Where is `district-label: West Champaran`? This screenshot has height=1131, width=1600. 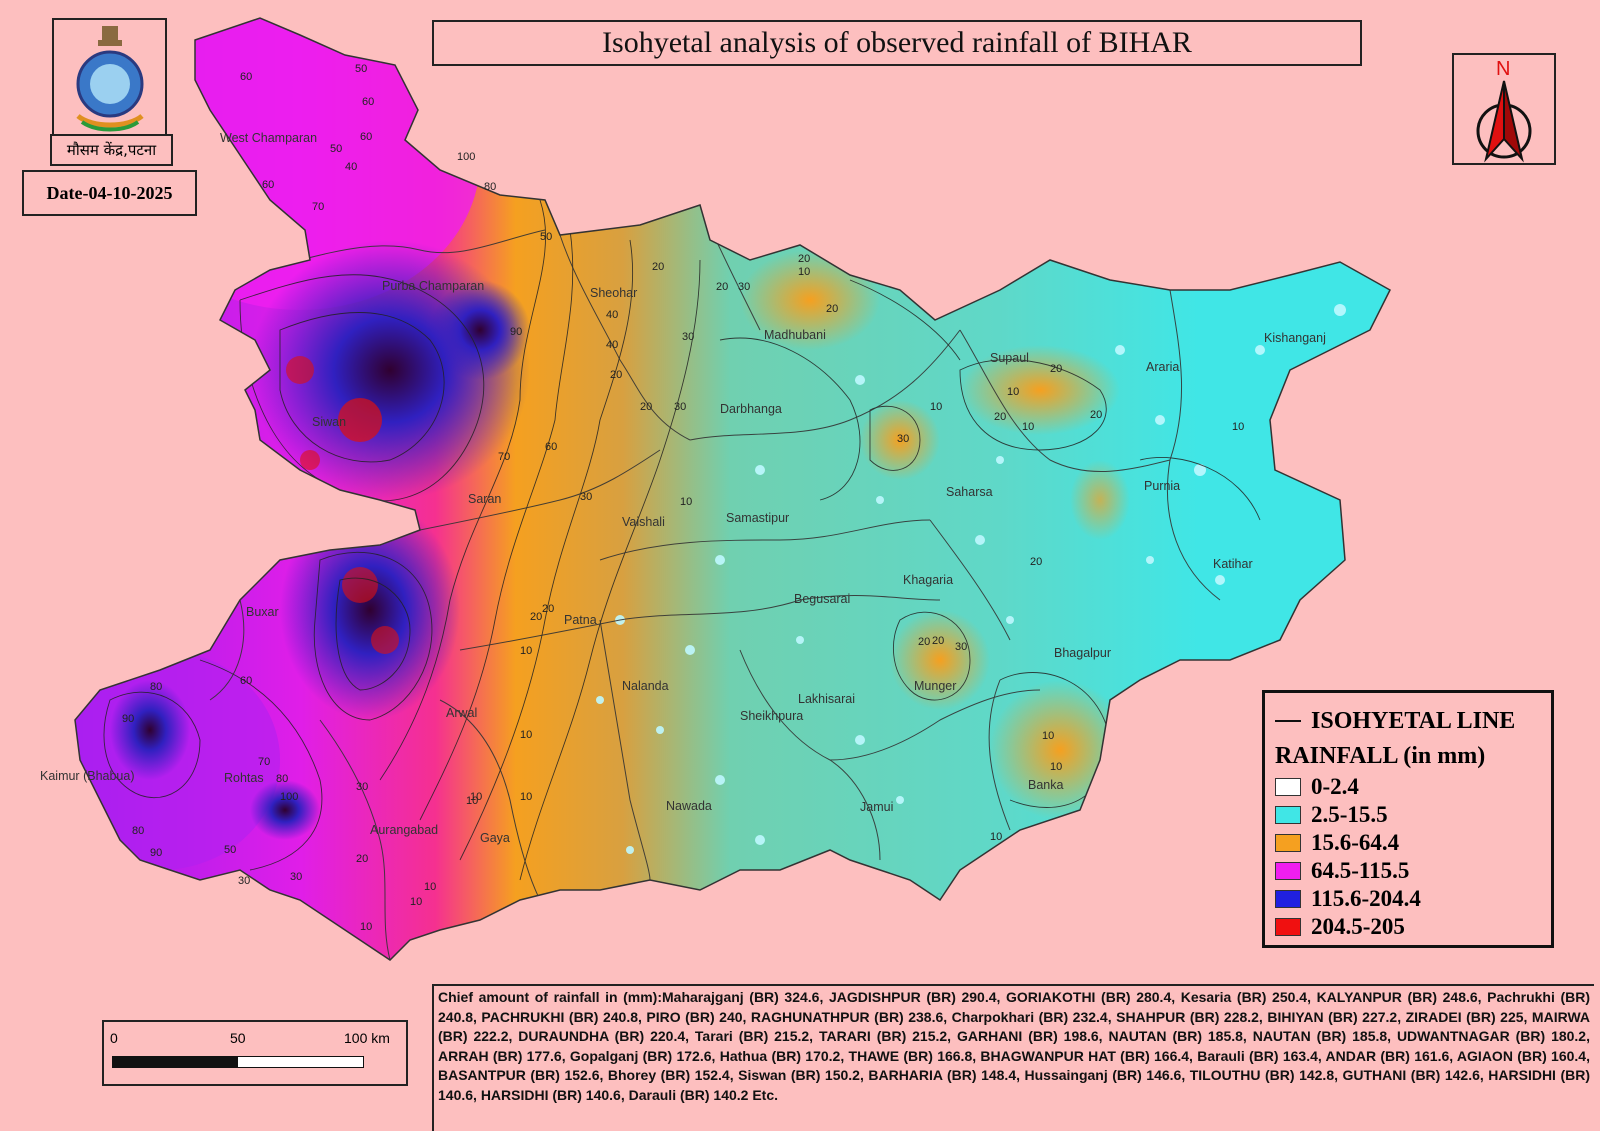
district-label: West Champaran is located at coordinates (268, 138).